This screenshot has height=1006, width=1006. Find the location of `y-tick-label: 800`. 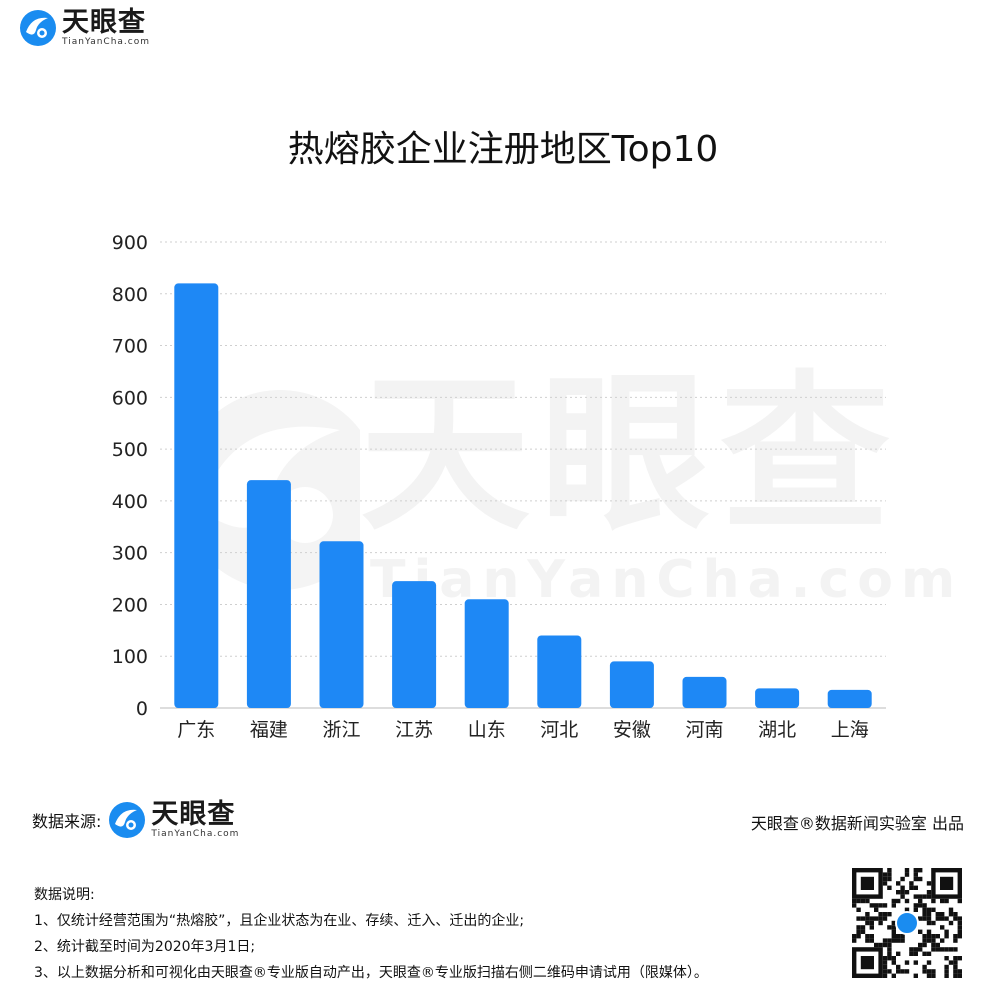

y-tick-label: 800 is located at coordinates (130, 295).